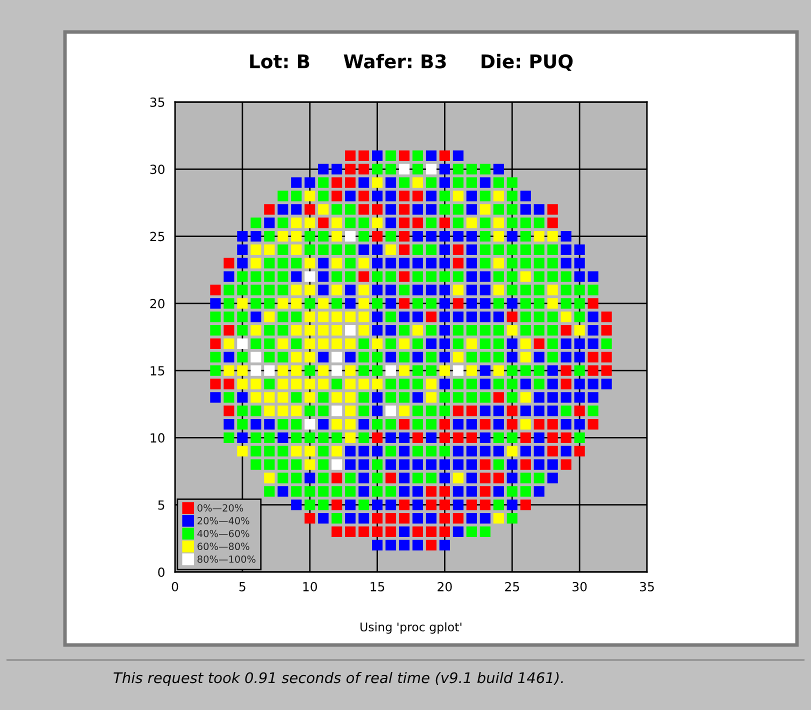  What do you see at coordinates (157, 303) in the screenshot?
I see `y-tick-label: 20` at bounding box center [157, 303].